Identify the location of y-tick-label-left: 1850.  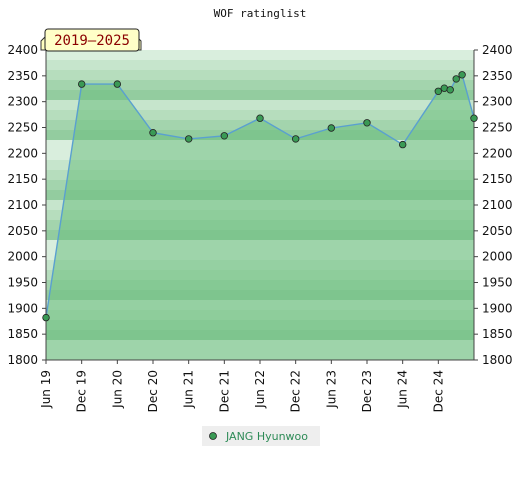
(22, 334).